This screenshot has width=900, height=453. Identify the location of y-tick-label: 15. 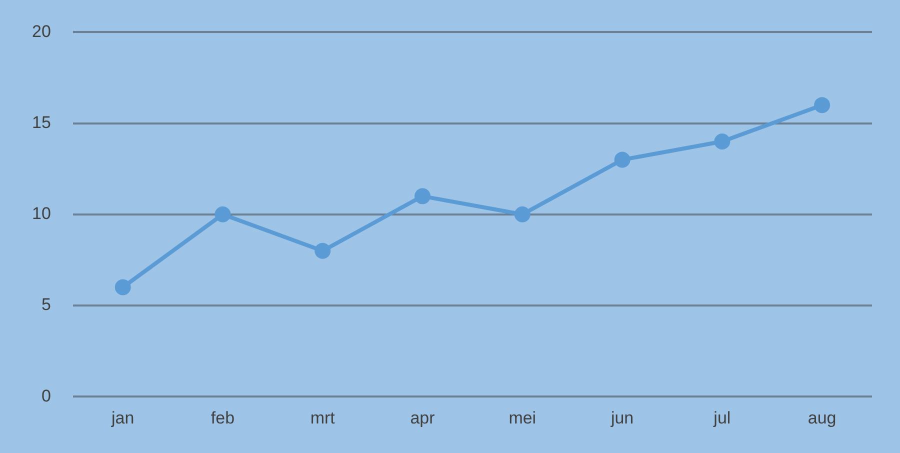
(41, 122).